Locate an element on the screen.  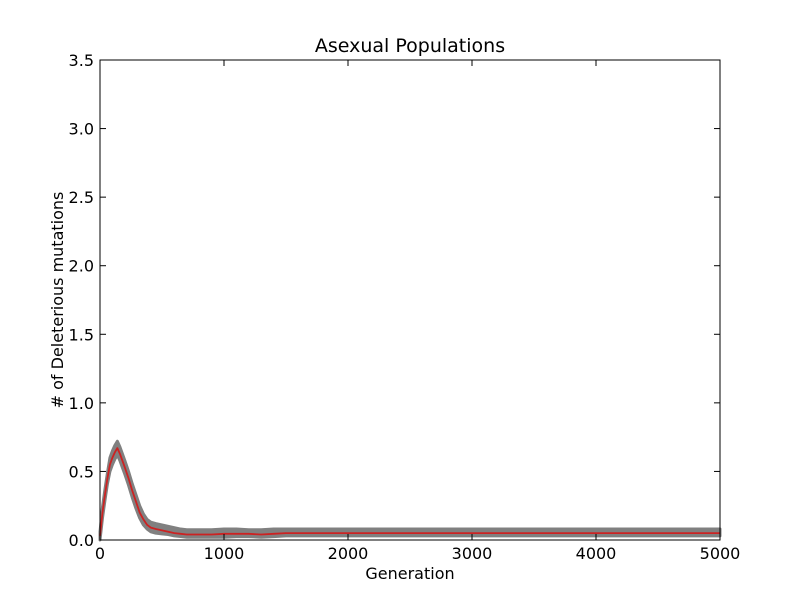
y-tick-label: 3.0 is located at coordinates (81, 129).